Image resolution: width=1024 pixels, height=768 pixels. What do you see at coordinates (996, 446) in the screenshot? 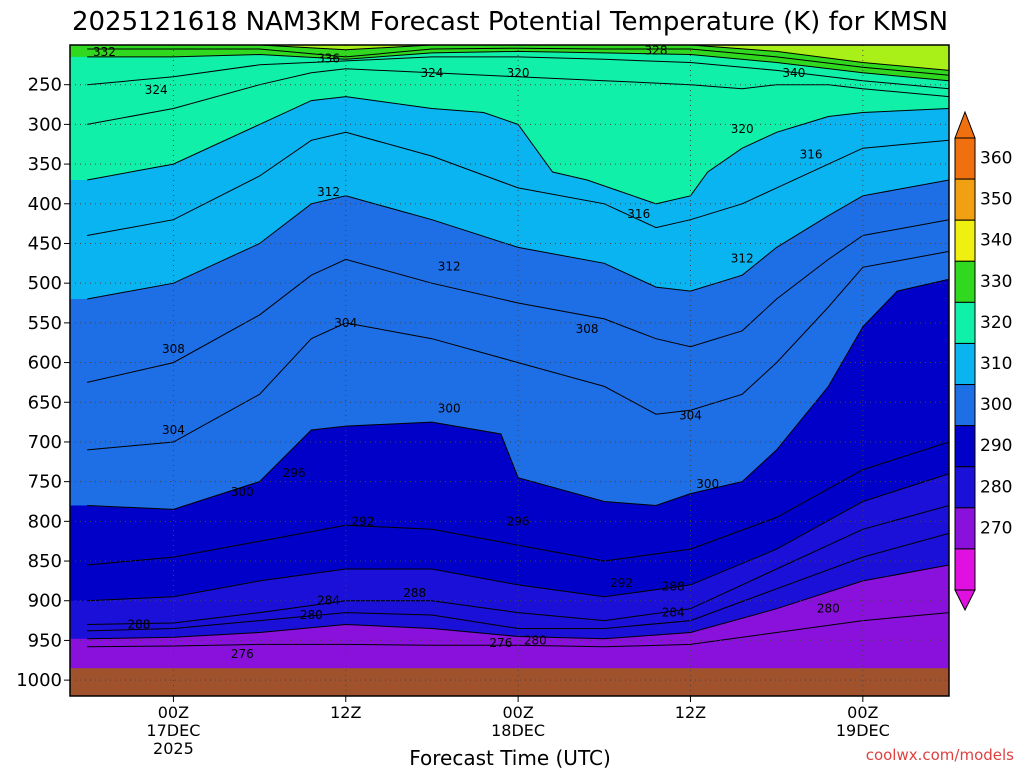
I see `colorbar-label: 290` at bounding box center [996, 446].